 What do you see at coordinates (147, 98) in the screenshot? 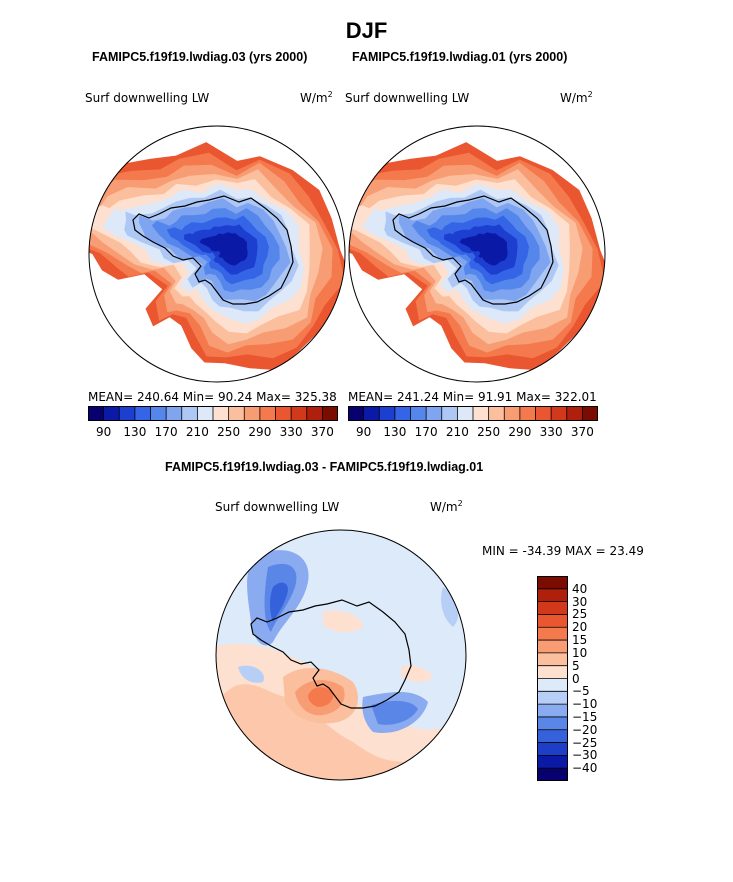
I see `panel-1-variable-label: Surf downwelling LW` at bounding box center [147, 98].